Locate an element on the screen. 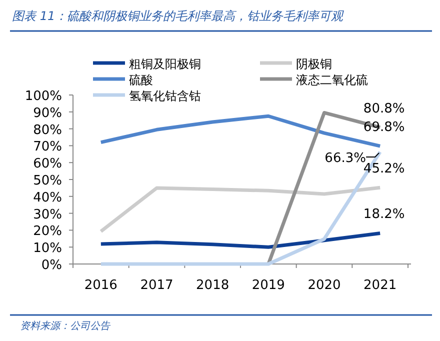  y-tick-label: 0% is located at coordinates (51, 265).